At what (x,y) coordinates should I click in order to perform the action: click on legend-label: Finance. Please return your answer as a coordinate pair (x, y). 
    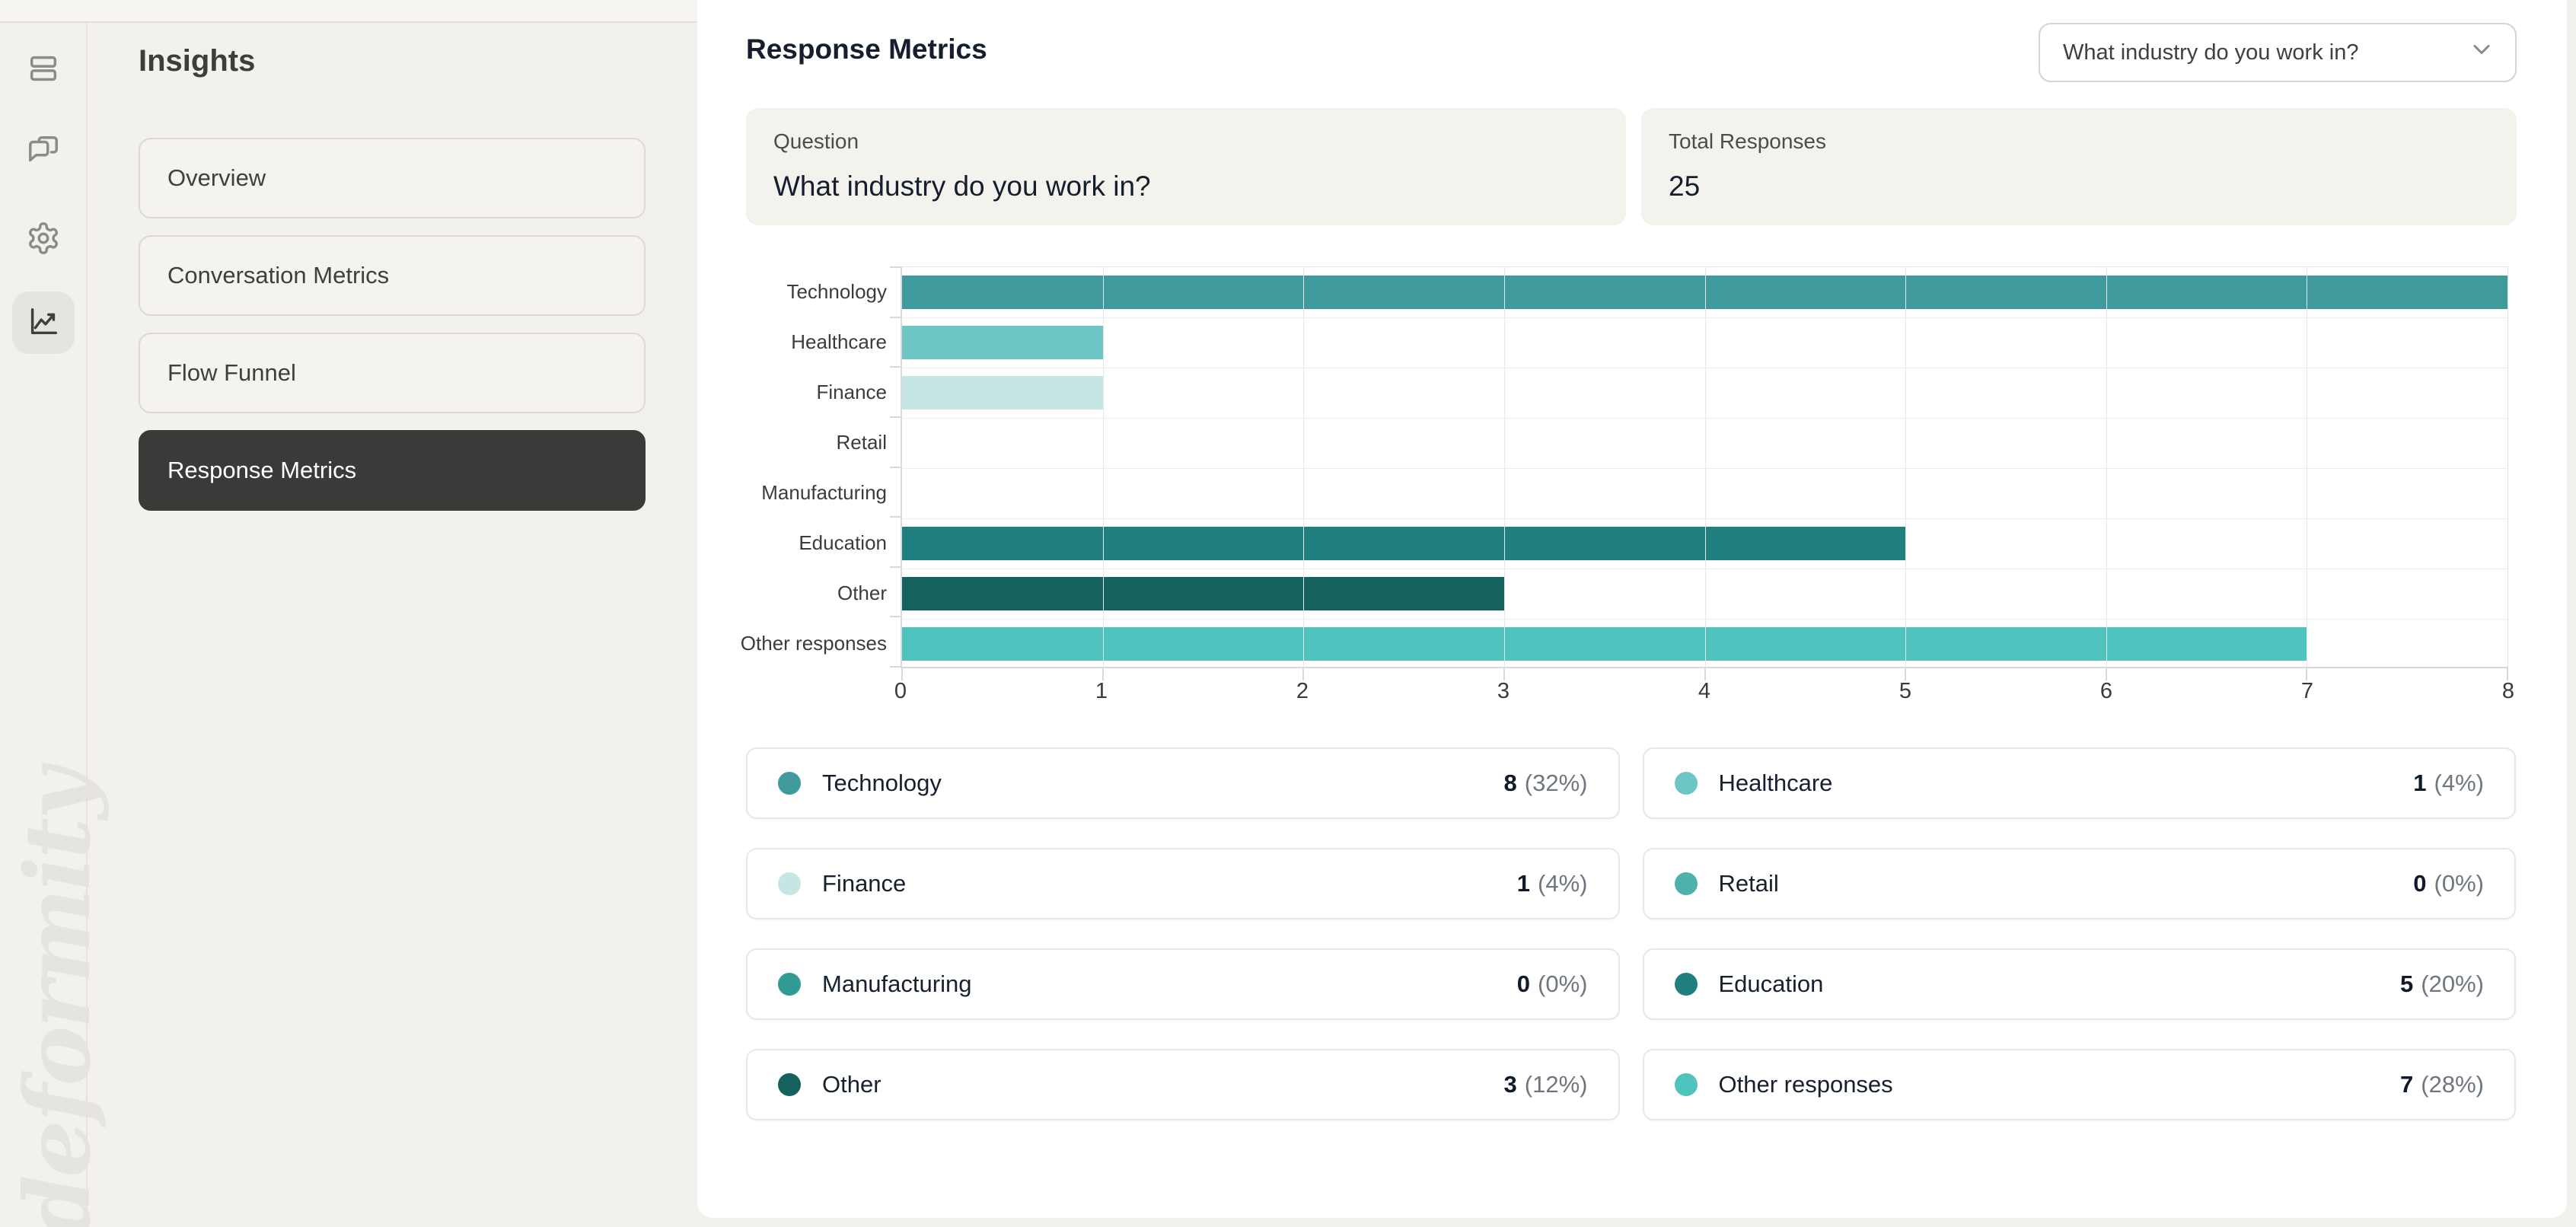
    Looking at the image, I should click on (865, 883).